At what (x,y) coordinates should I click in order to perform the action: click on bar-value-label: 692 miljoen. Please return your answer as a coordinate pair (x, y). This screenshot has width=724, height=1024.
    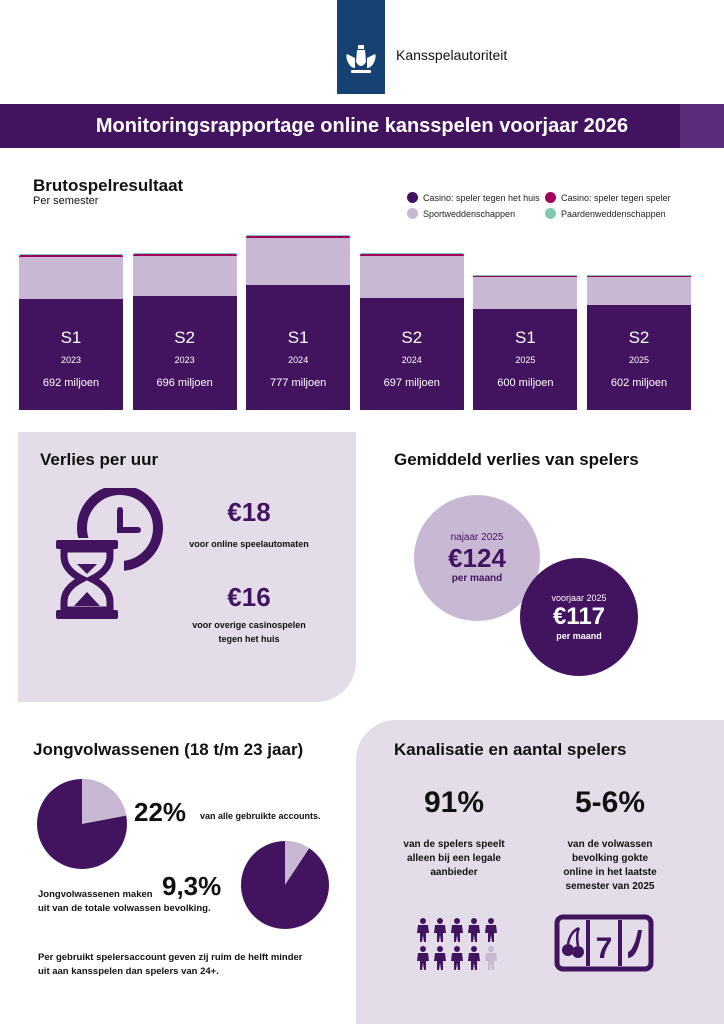
    Looking at the image, I should click on (71, 383).